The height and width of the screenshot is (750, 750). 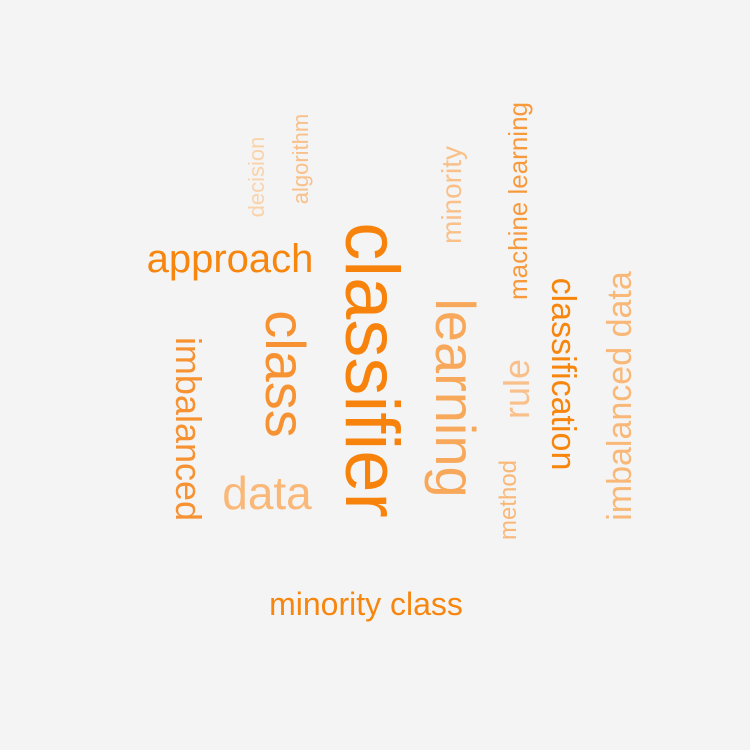 What do you see at coordinates (230, 259) in the screenshot?
I see `word-approach: approach` at bounding box center [230, 259].